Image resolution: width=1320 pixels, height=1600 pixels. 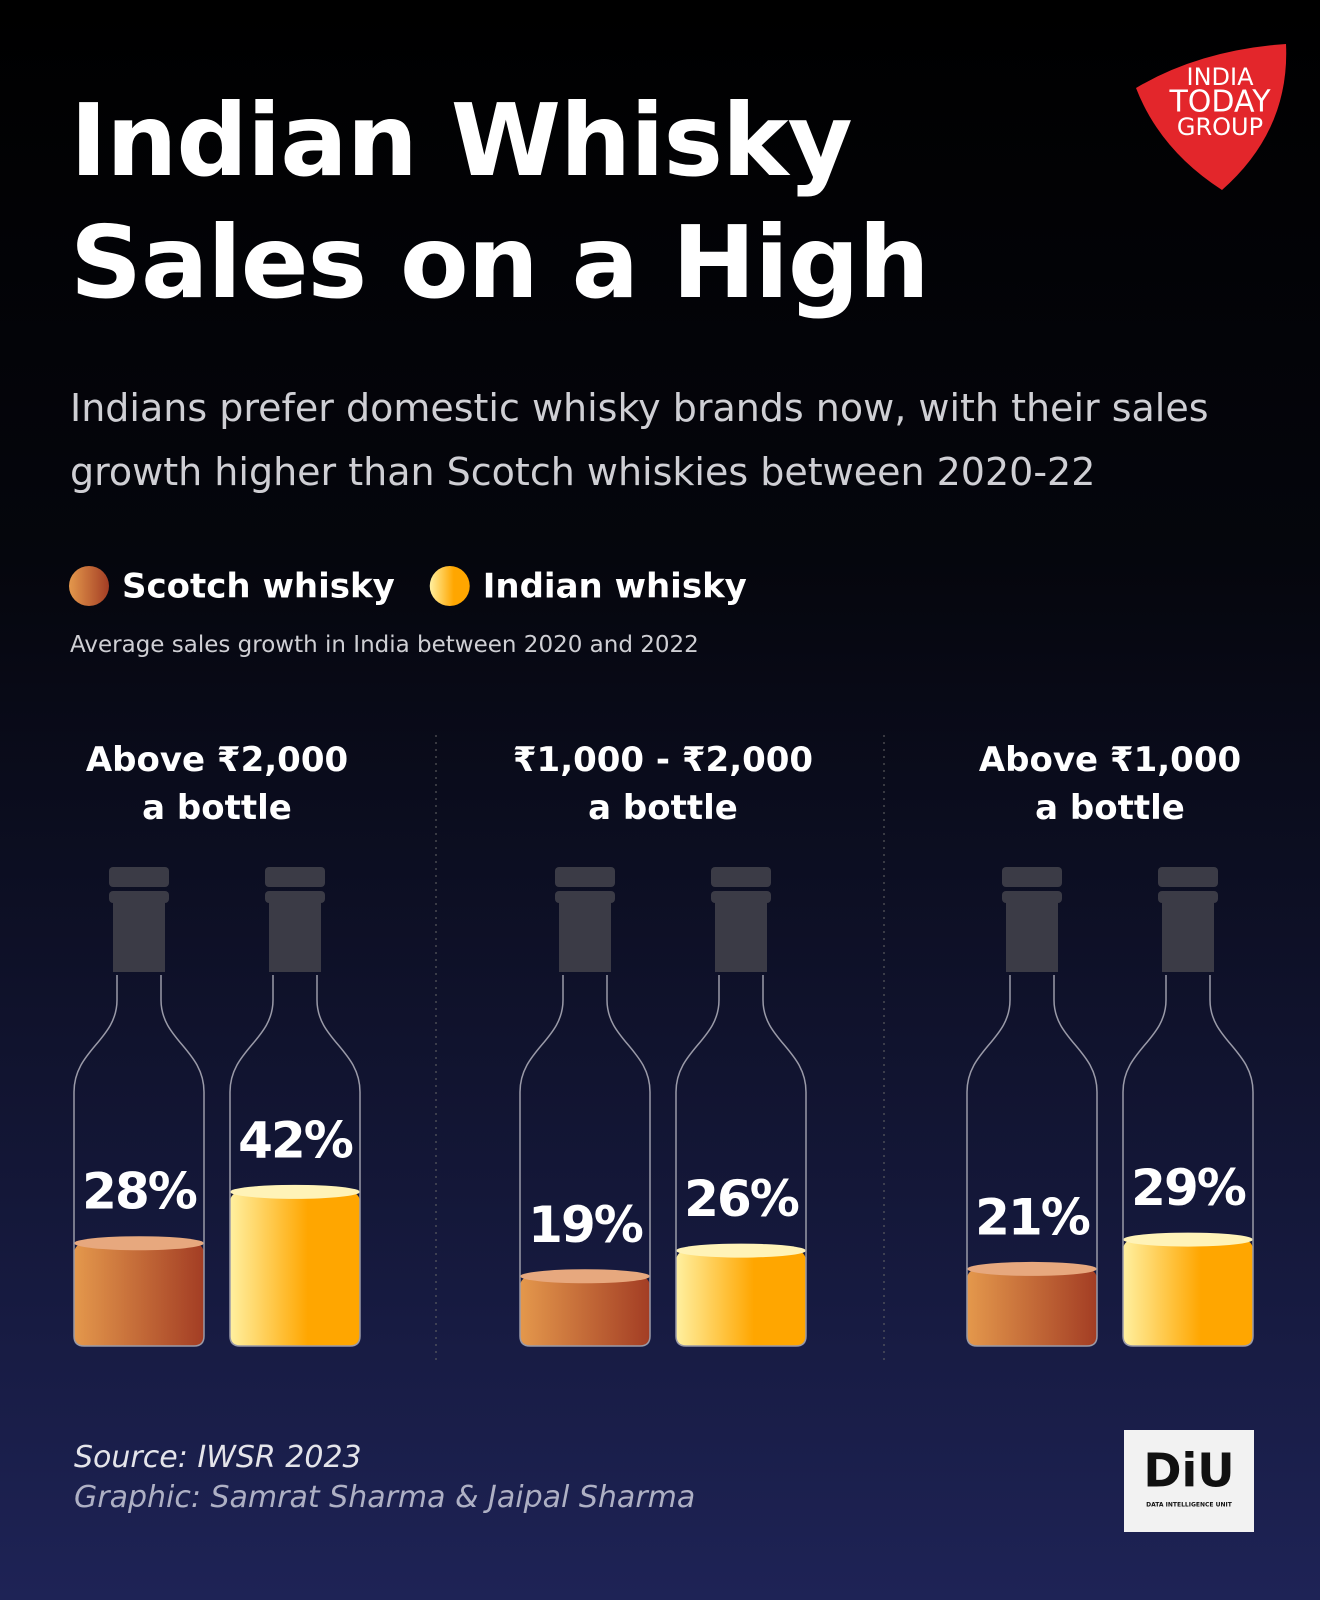 I want to click on value-label: 28%, so click(x=139, y=1192).